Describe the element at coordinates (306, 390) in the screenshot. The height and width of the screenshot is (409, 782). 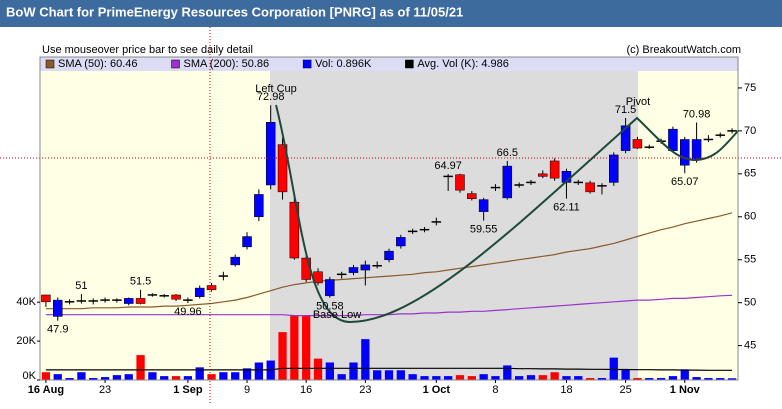
I see `x-tick-label: 16` at that location.